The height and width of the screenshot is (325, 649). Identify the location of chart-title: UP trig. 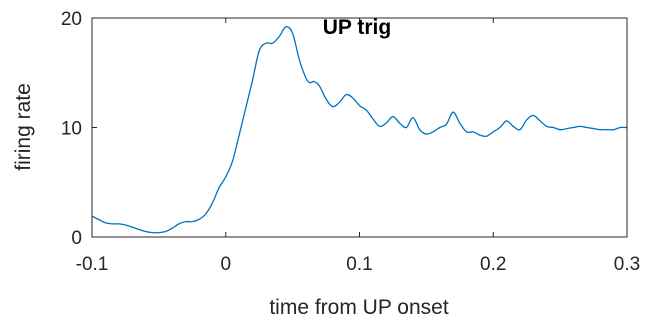
(357, 27).